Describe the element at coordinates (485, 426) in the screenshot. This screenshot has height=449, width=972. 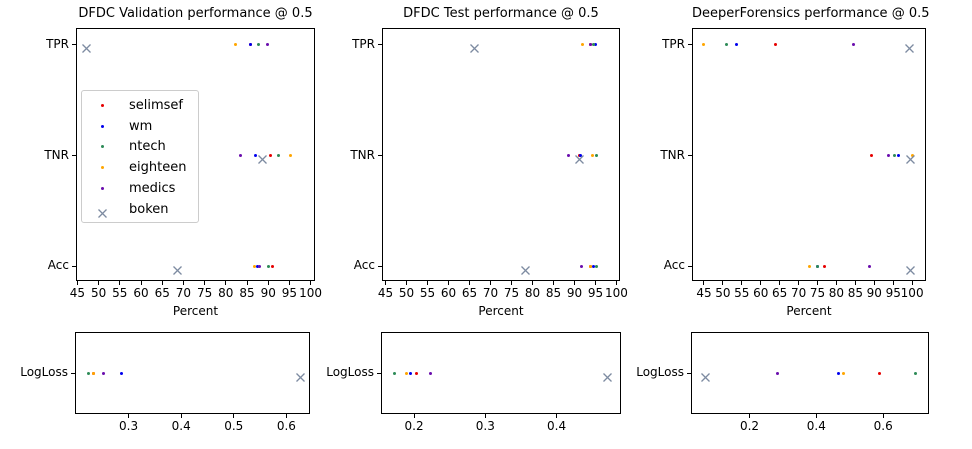
I see `x-tick-label: 0.3` at that location.